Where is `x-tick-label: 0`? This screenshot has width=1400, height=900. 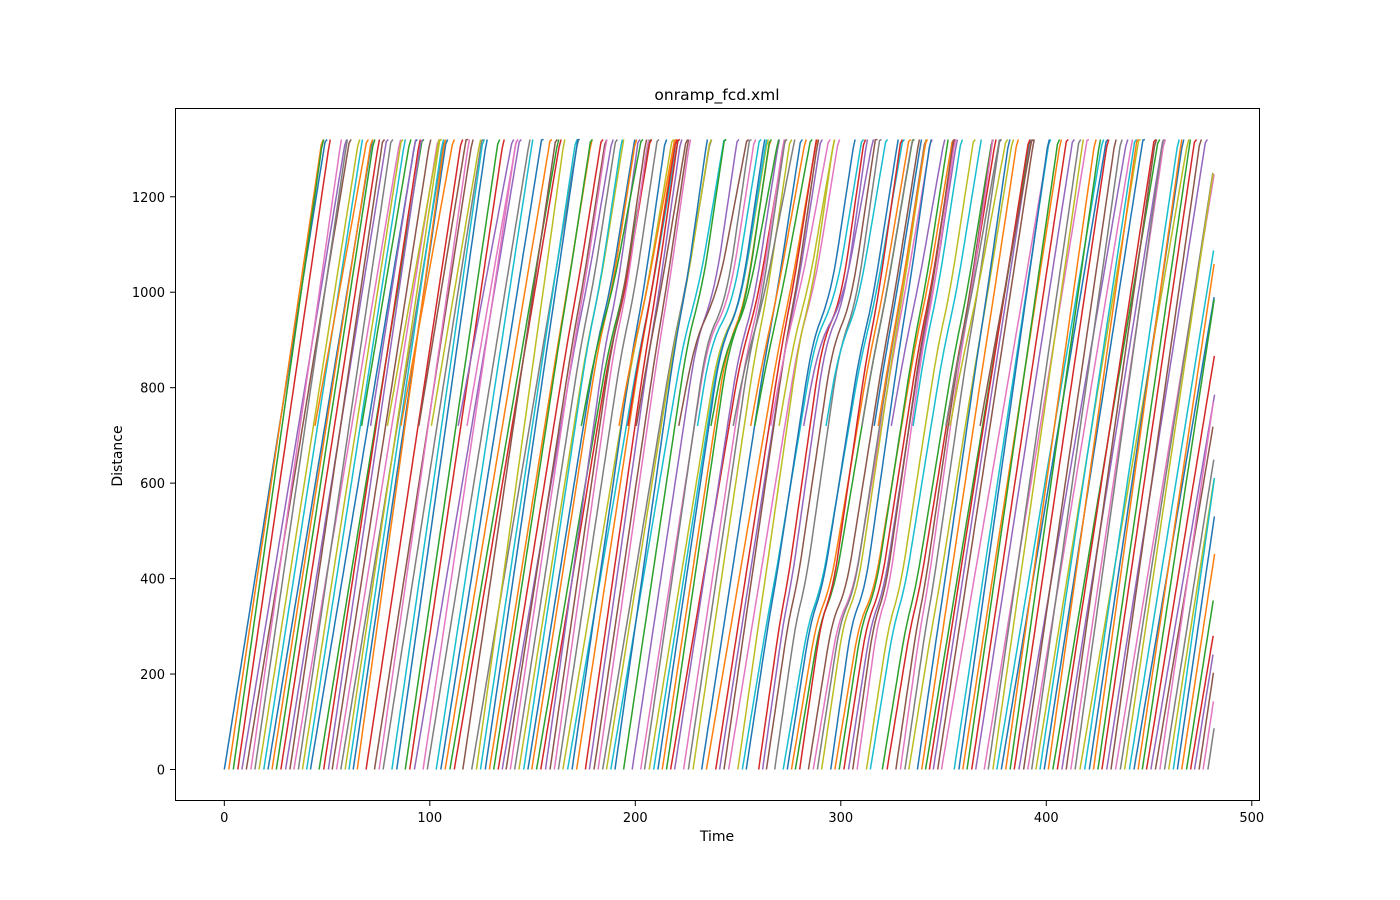 x-tick-label: 0 is located at coordinates (224, 818).